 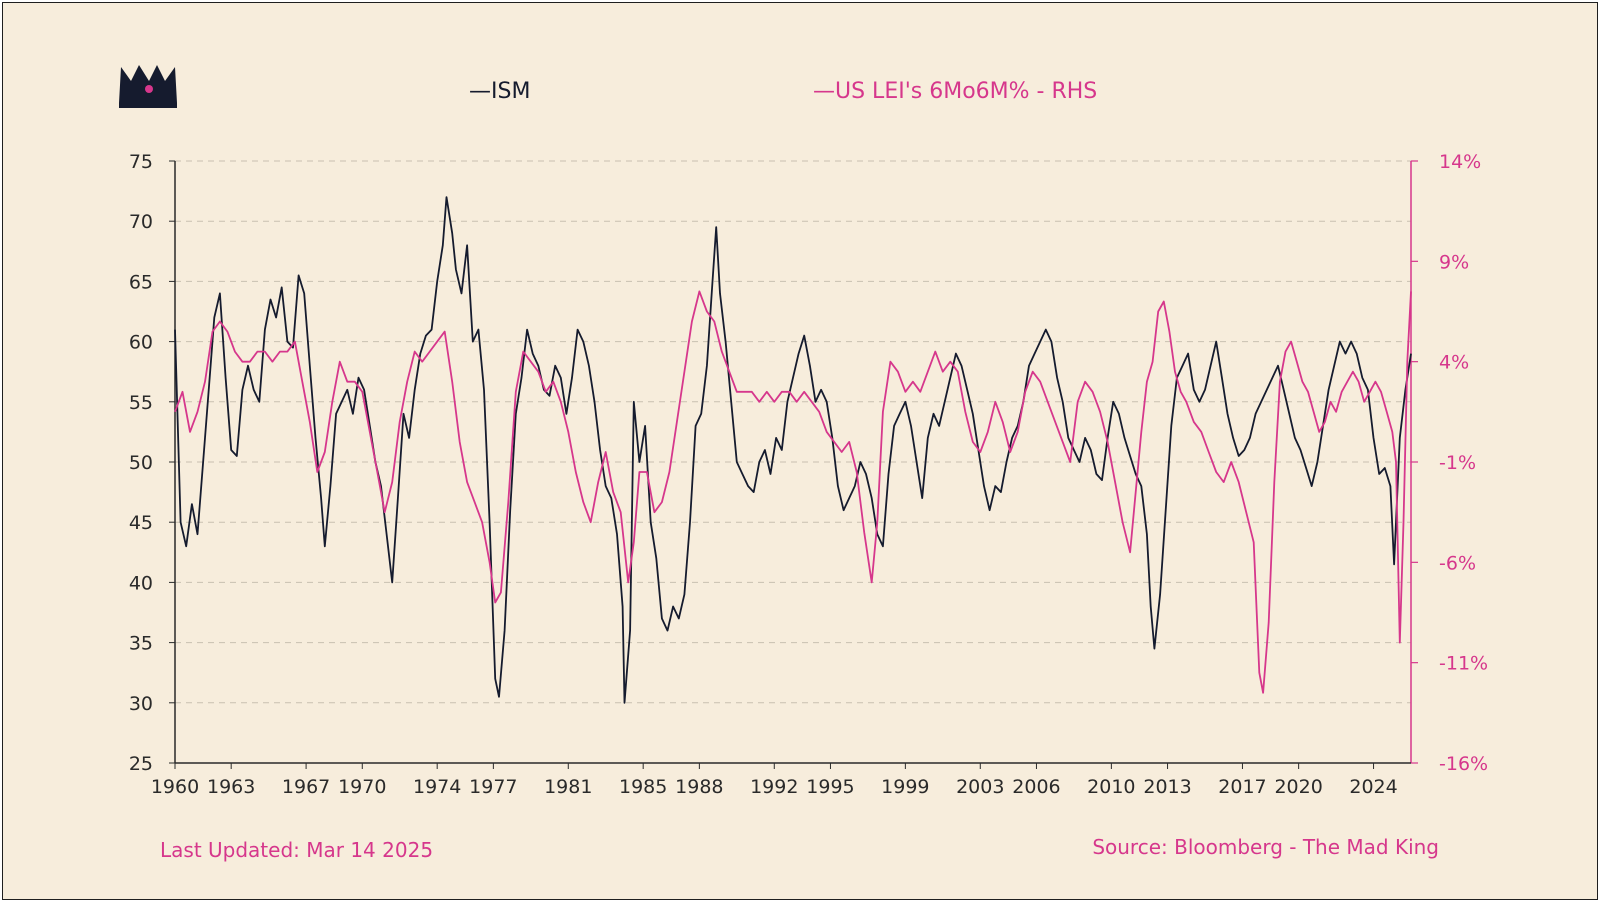 What do you see at coordinates (1457, 463) in the screenshot?
I see `y-right-tick-label: -1%` at bounding box center [1457, 463].